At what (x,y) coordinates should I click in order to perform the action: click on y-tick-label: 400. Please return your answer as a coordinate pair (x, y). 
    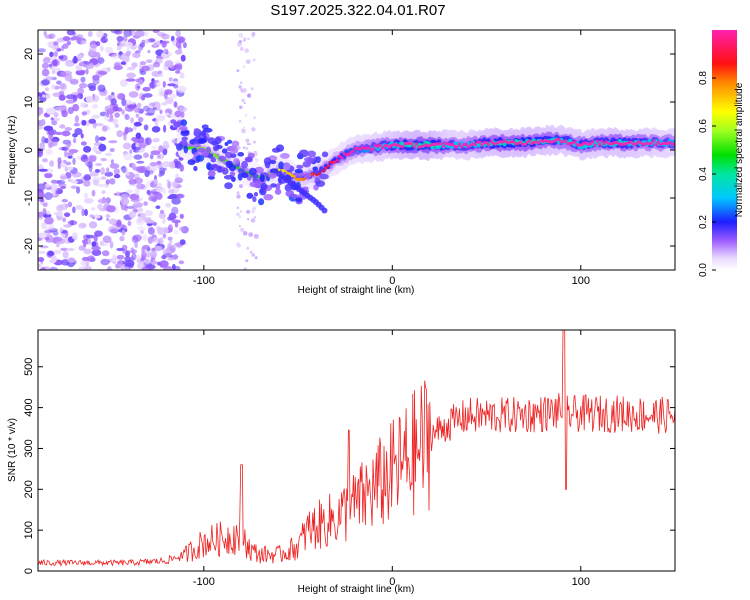
    Looking at the image, I should click on (29, 407).